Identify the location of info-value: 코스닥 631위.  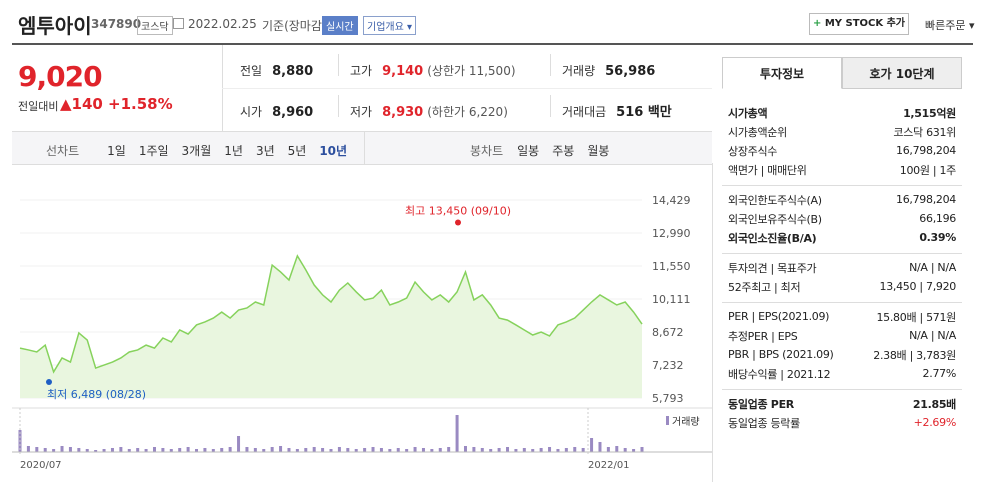
(924, 132).